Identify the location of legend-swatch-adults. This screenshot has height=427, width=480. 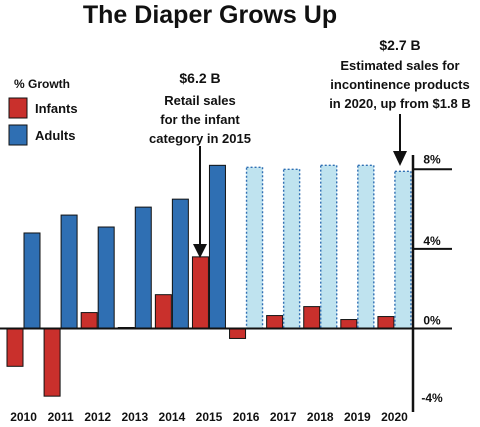
(18, 135).